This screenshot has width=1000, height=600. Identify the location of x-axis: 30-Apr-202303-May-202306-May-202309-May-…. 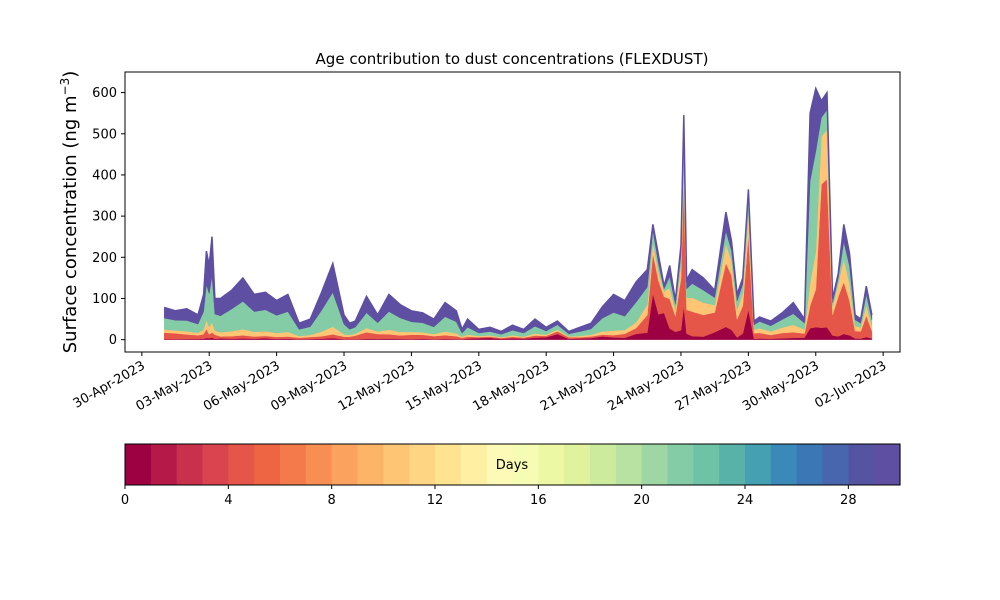
(480, 383).